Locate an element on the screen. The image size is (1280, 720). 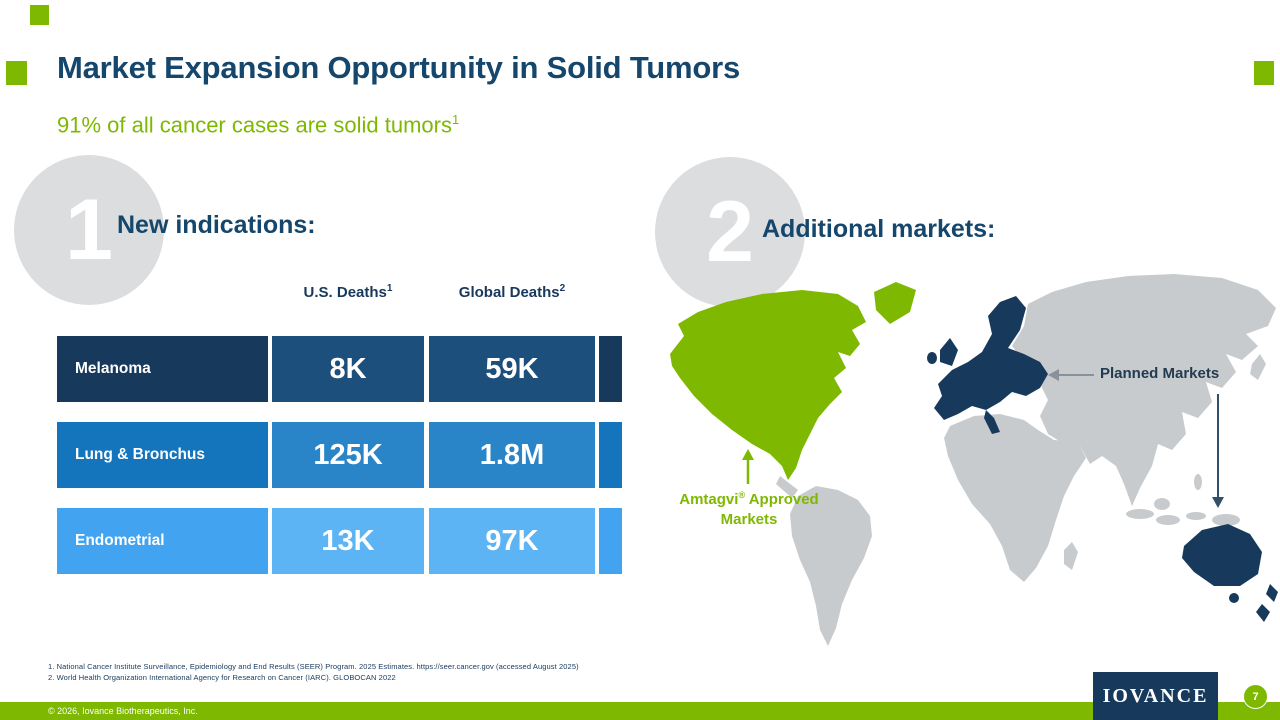
page-number: 7 is located at coordinates (1255, 696).